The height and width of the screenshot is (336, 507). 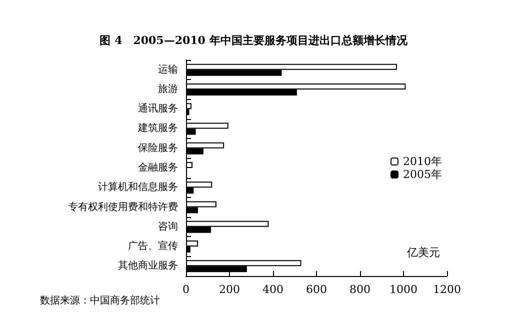 What do you see at coordinates (422, 174) in the screenshot?
I see `legend-label: 2005年` at bounding box center [422, 174].